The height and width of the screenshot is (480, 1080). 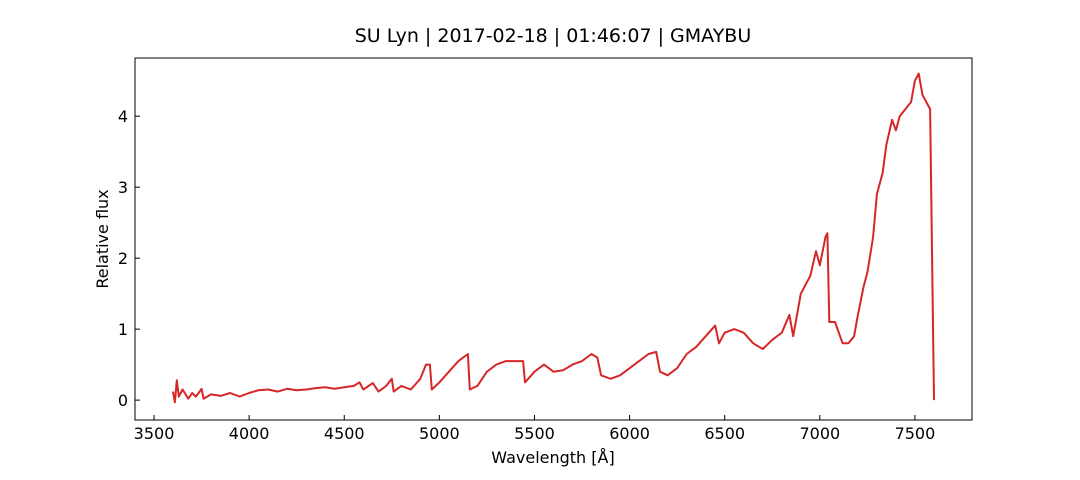 What do you see at coordinates (534, 433) in the screenshot?
I see `x-tick-label: 5500` at bounding box center [534, 433].